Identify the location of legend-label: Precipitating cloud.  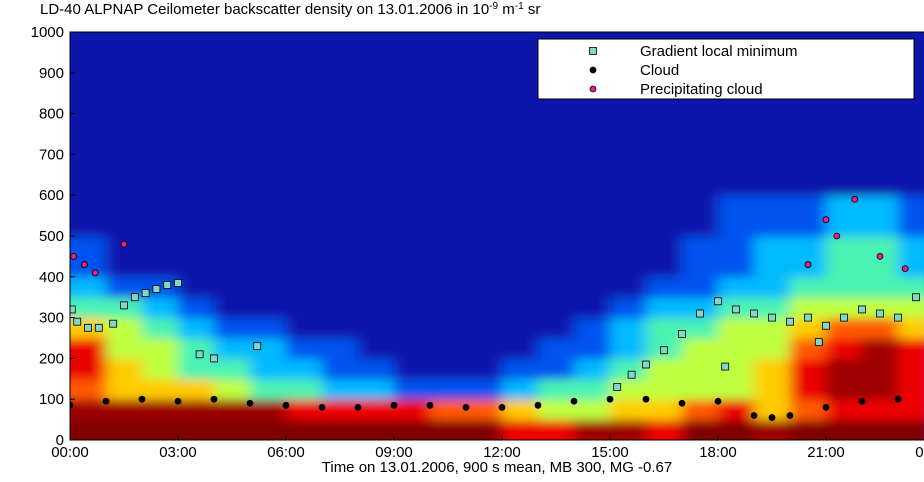
(701, 89).